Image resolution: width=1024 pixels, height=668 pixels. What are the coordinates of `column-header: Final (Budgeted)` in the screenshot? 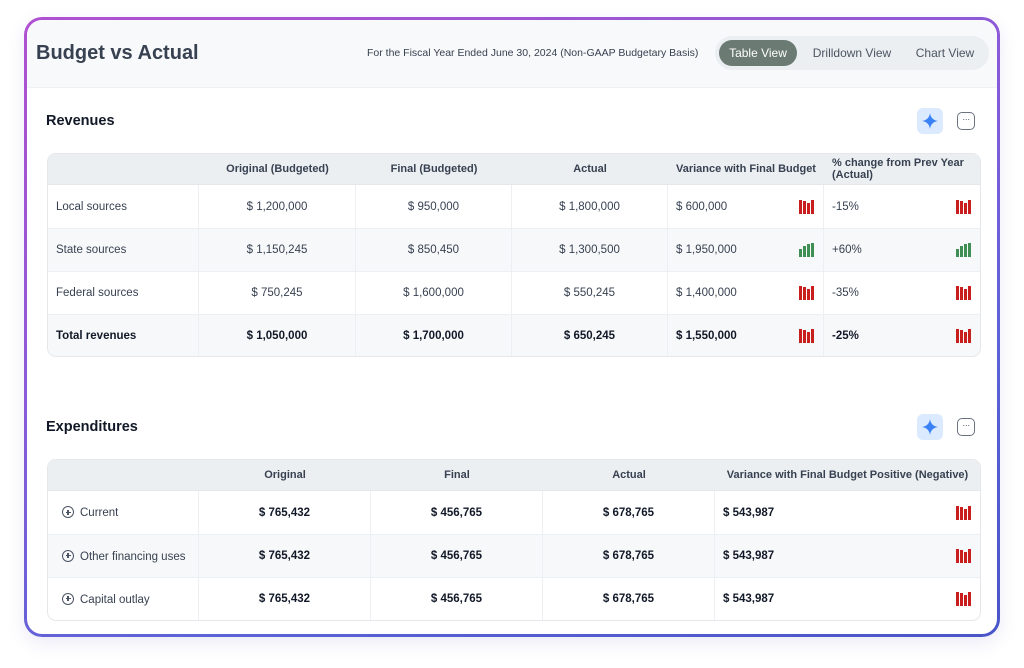 It's located at (434, 169).